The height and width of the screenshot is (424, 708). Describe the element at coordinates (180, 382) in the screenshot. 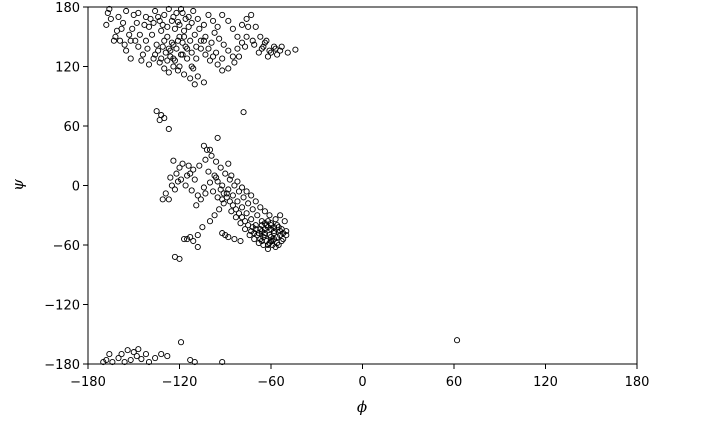

I see `x-tick-label: −120` at that location.